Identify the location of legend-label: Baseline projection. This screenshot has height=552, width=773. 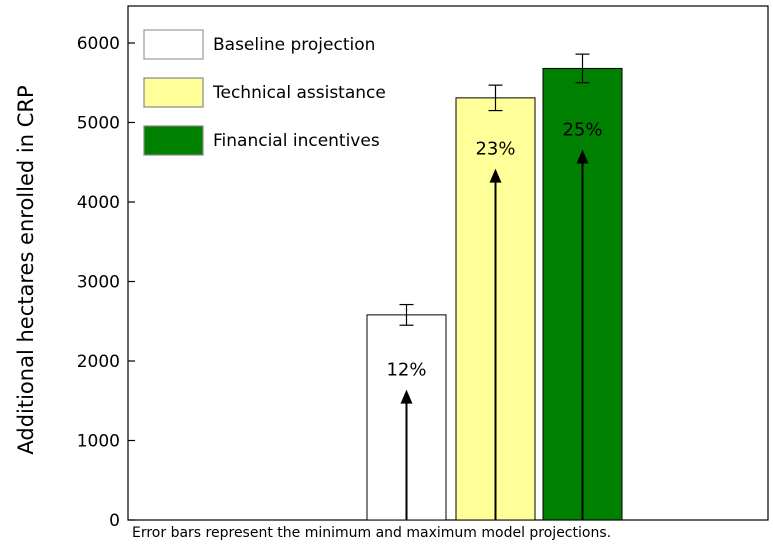
(294, 45).